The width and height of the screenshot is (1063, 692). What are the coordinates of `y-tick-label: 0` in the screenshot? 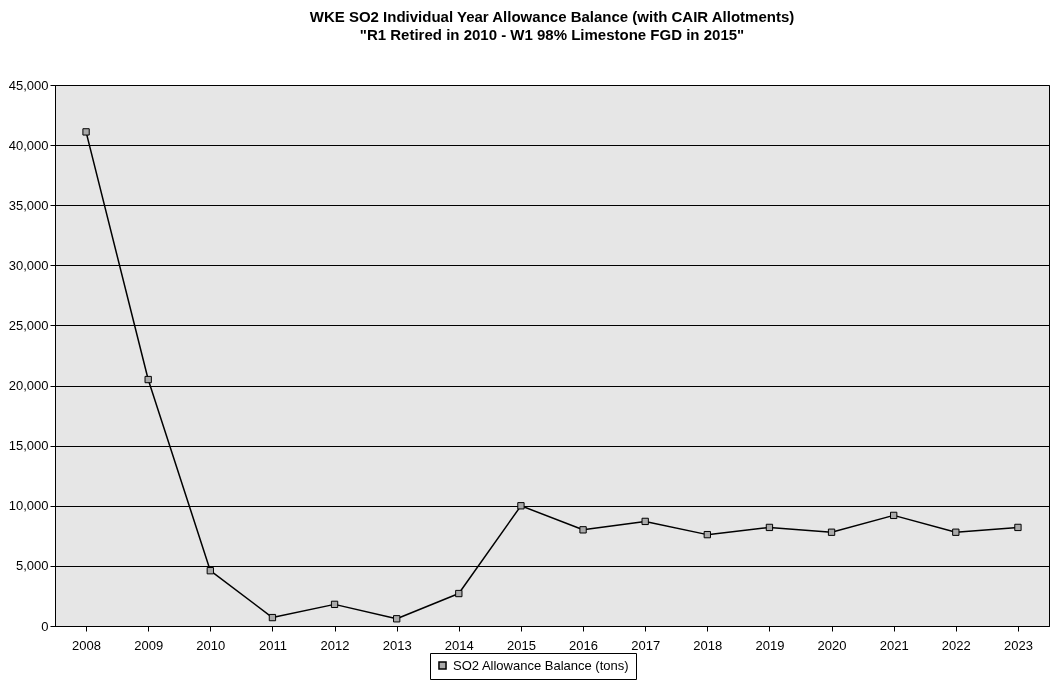 It's located at (45, 626).